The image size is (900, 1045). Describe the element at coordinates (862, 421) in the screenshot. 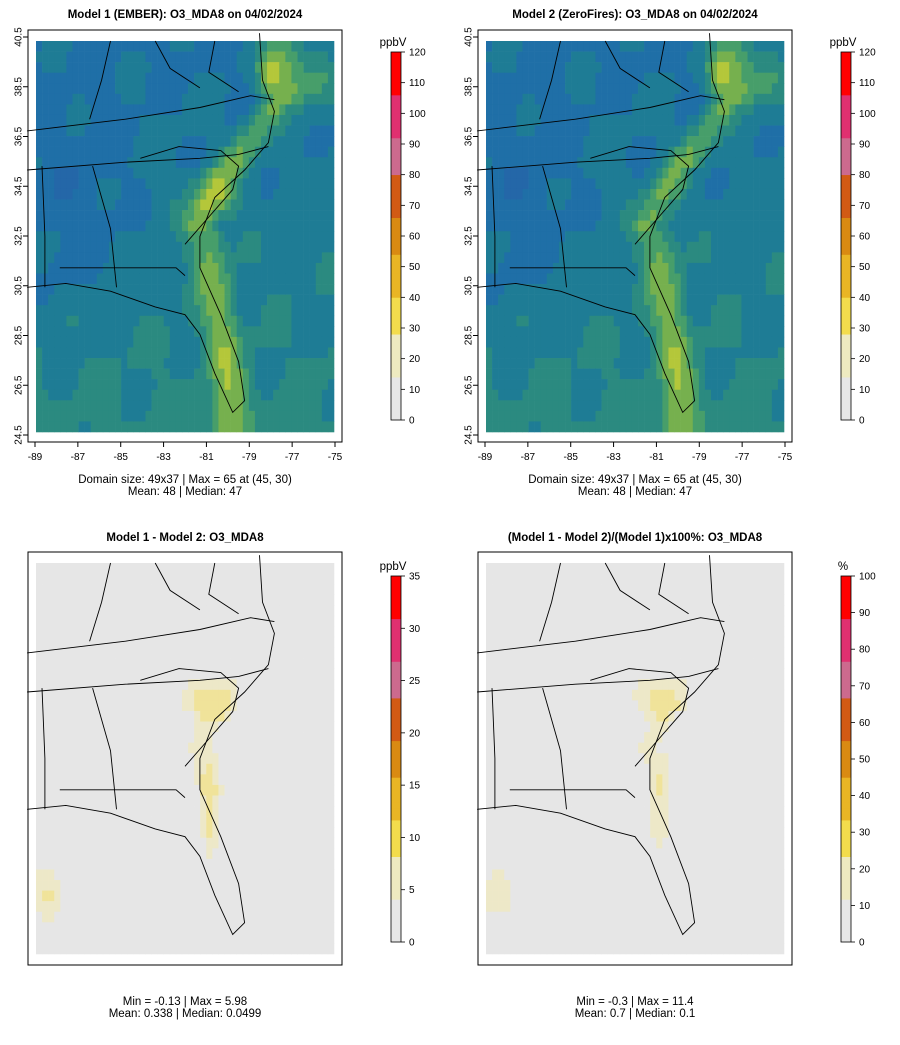

I see `colorbar-tick-label: 0` at that location.